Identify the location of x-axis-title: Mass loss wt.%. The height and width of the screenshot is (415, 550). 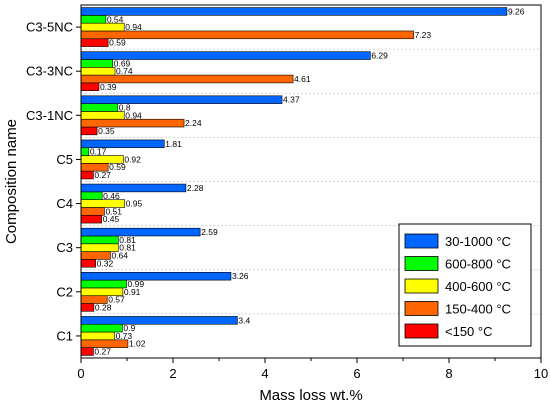
(310, 395).